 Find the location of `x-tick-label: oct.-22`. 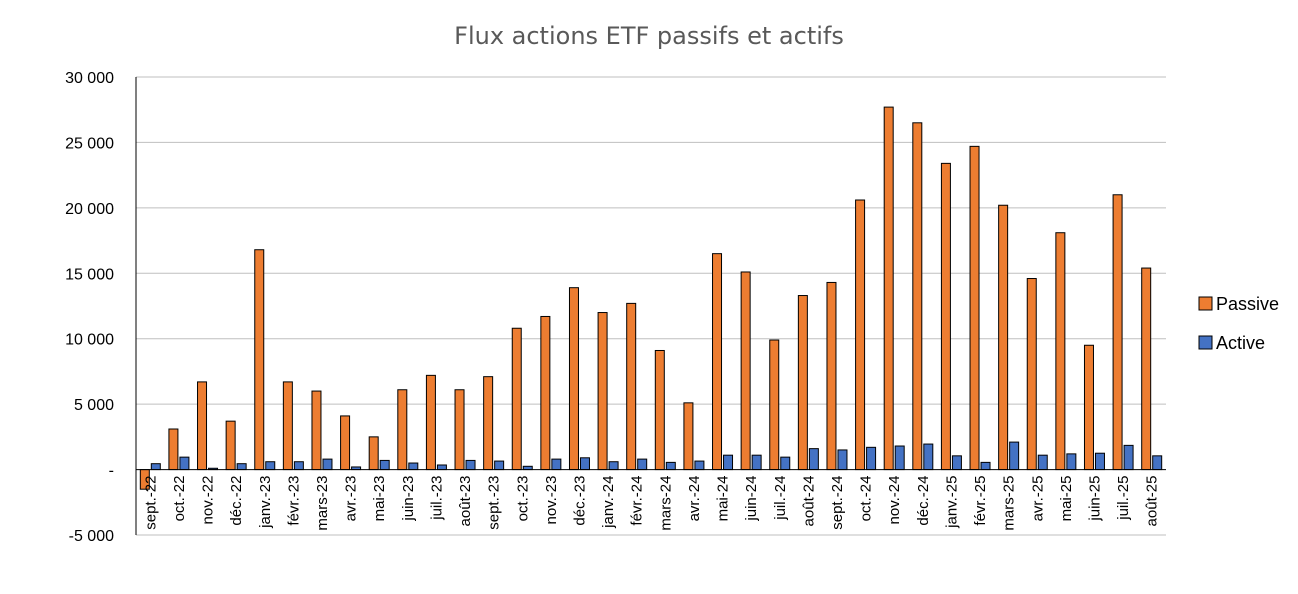

x-tick-label: oct.-22 is located at coordinates (179, 499).